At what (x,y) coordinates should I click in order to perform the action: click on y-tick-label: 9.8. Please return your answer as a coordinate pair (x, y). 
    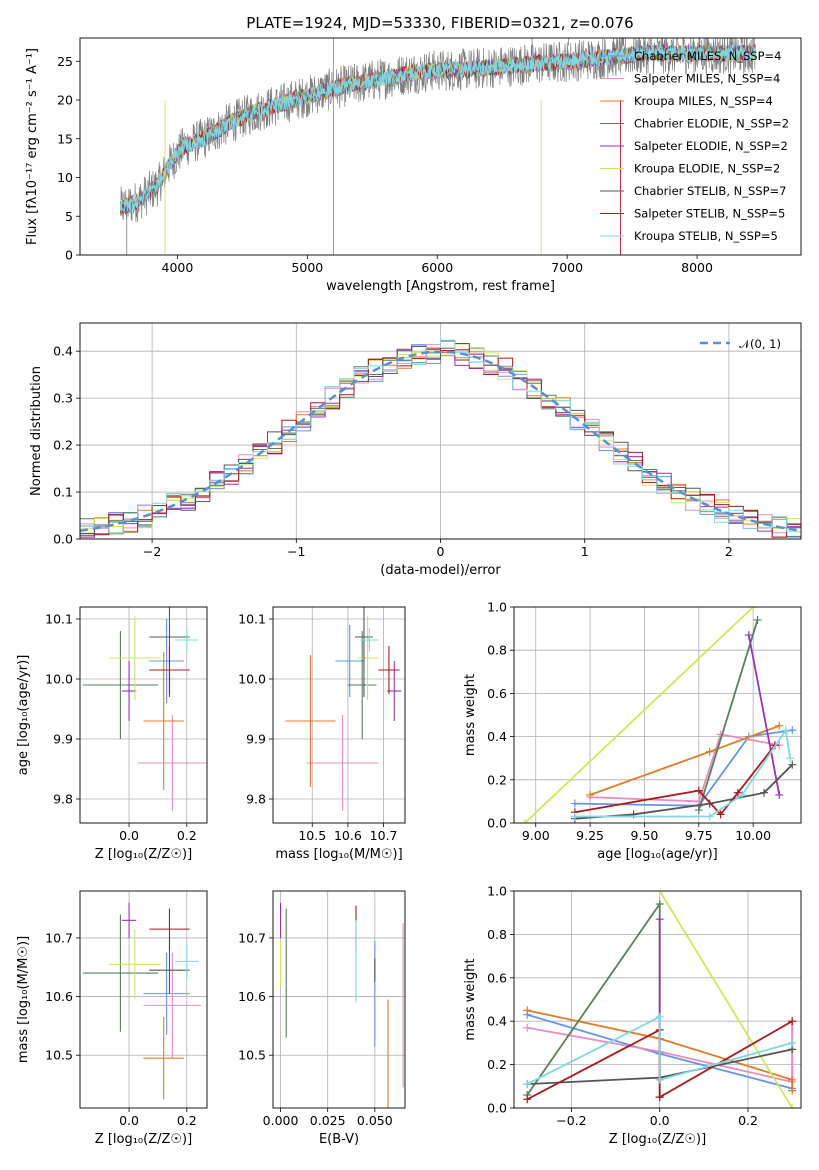
    Looking at the image, I should click on (256, 799).